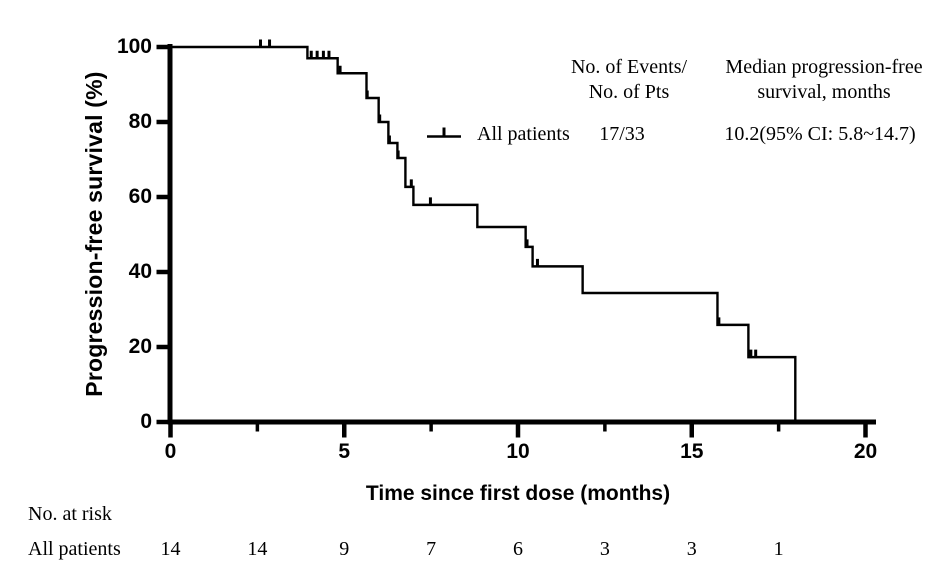  What do you see at coordinates (820, 134) in the screenshot?
I see `legend-median-value: 10.2(95% CI: 5.8~14.7)` at bounding box center [820, 134].